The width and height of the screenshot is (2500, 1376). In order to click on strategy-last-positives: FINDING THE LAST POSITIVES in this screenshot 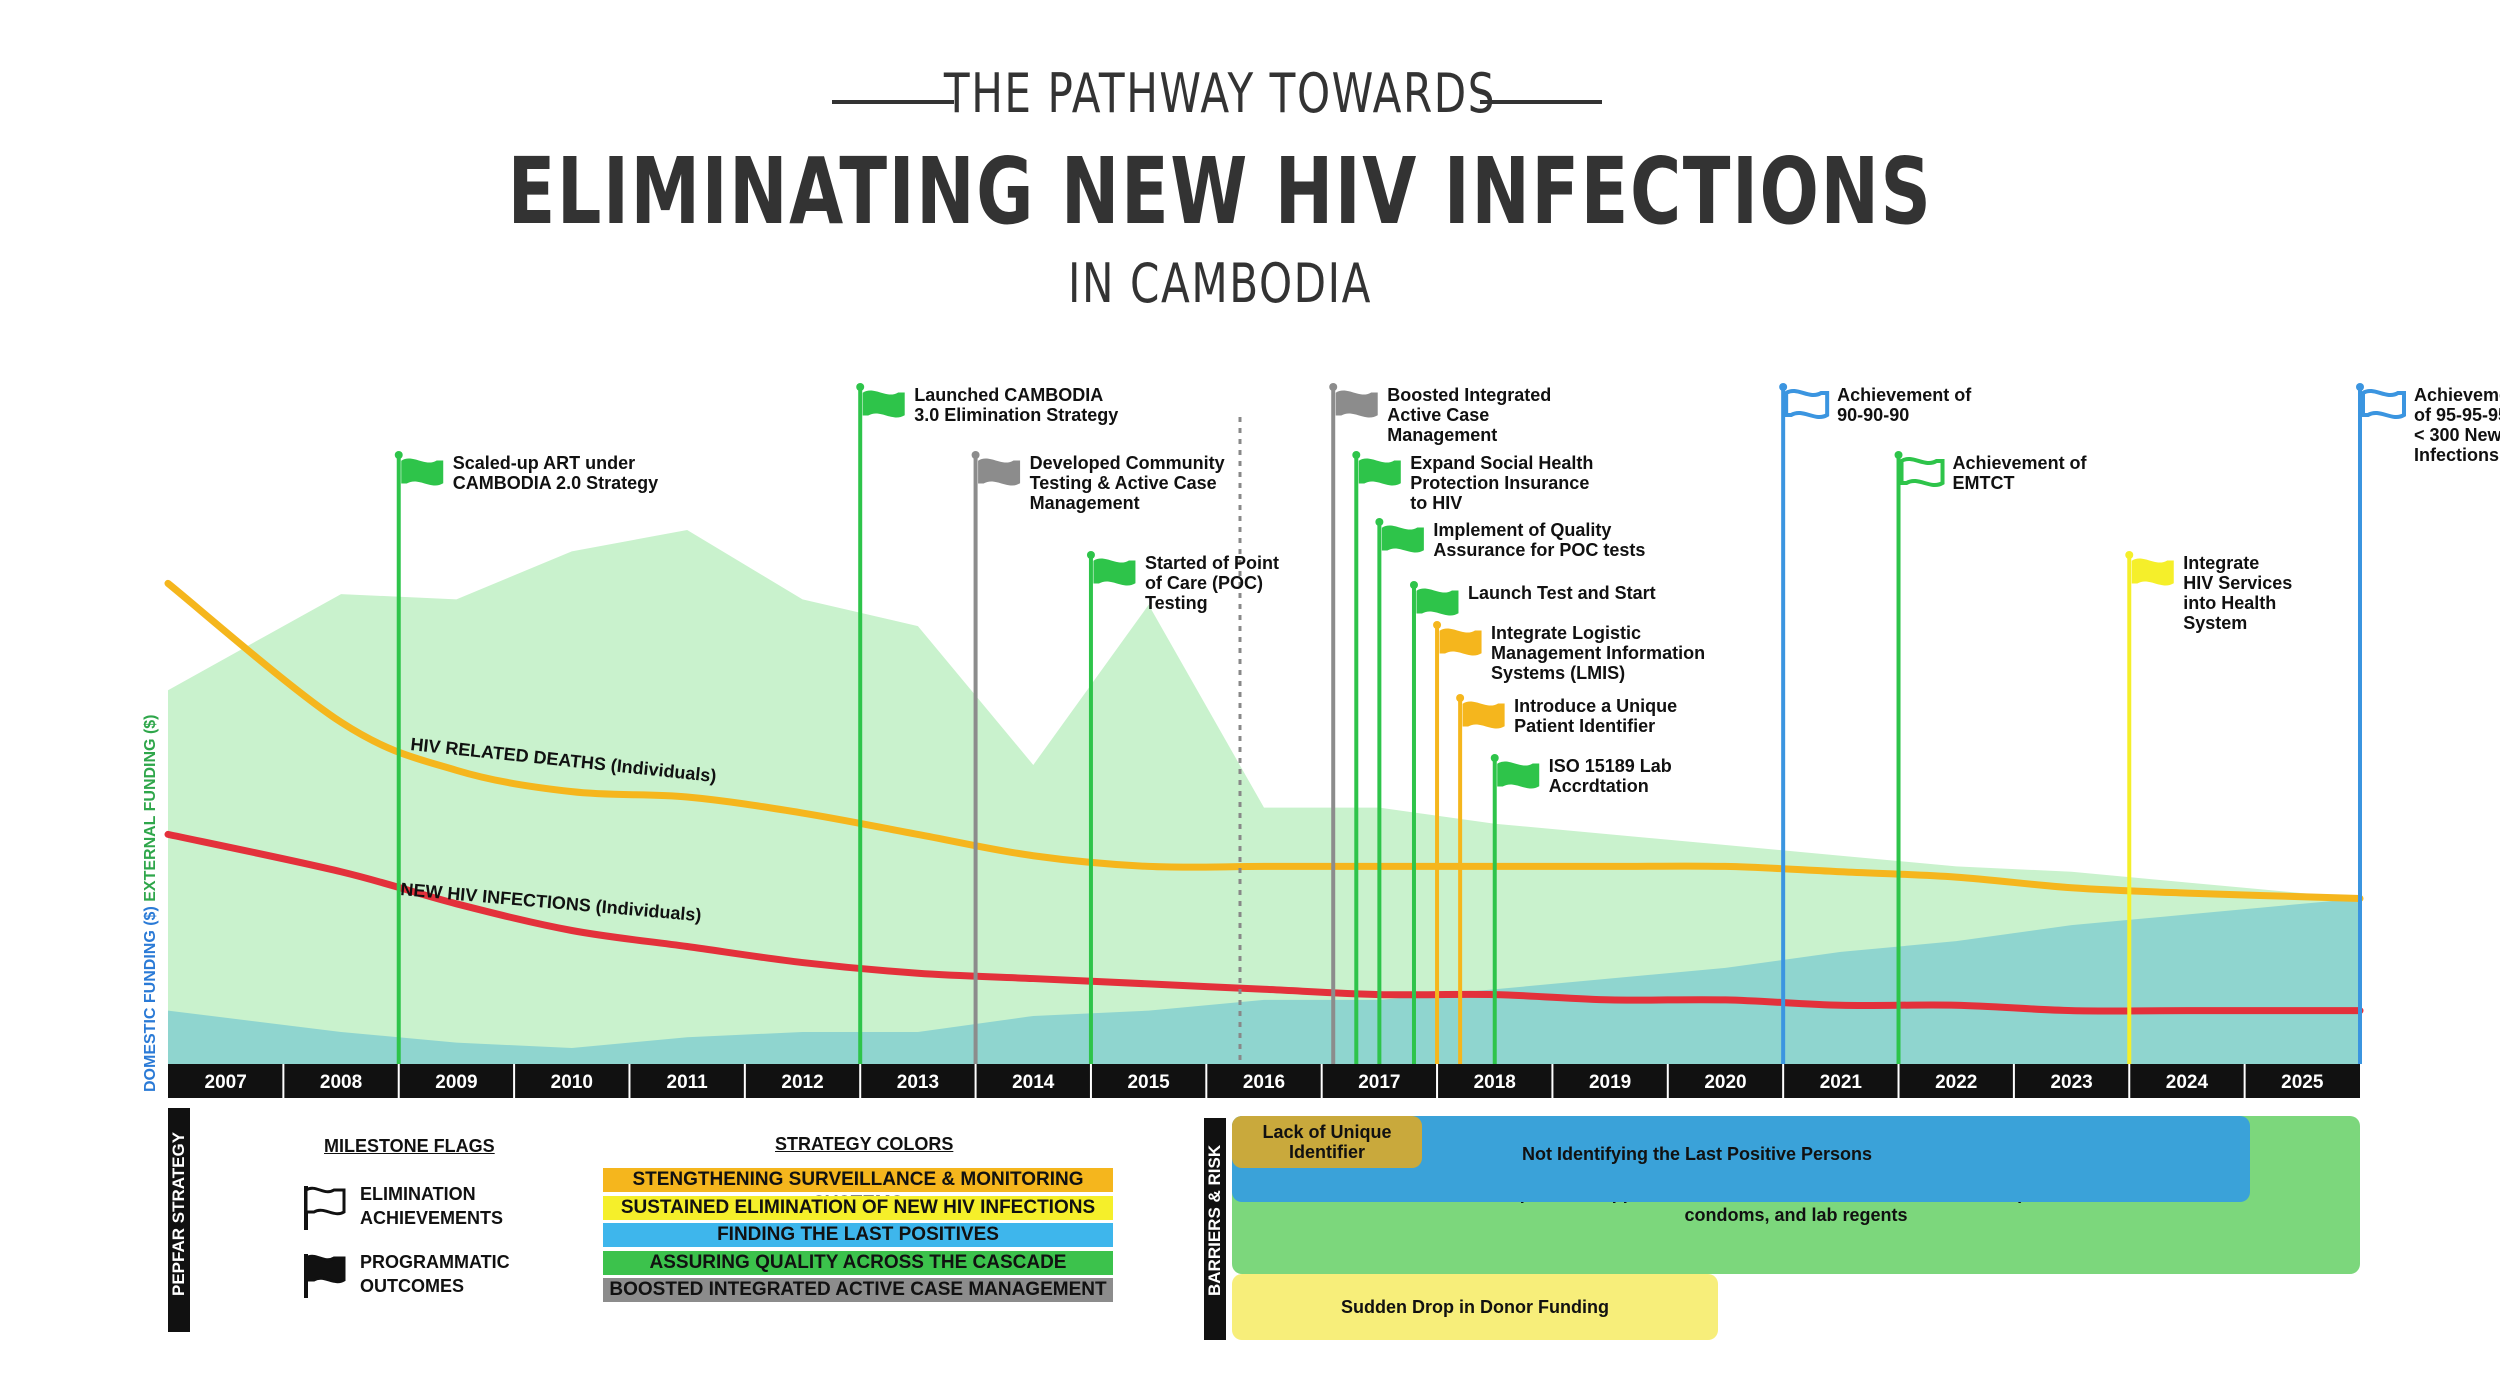, I will do `click(858, 1235)`.